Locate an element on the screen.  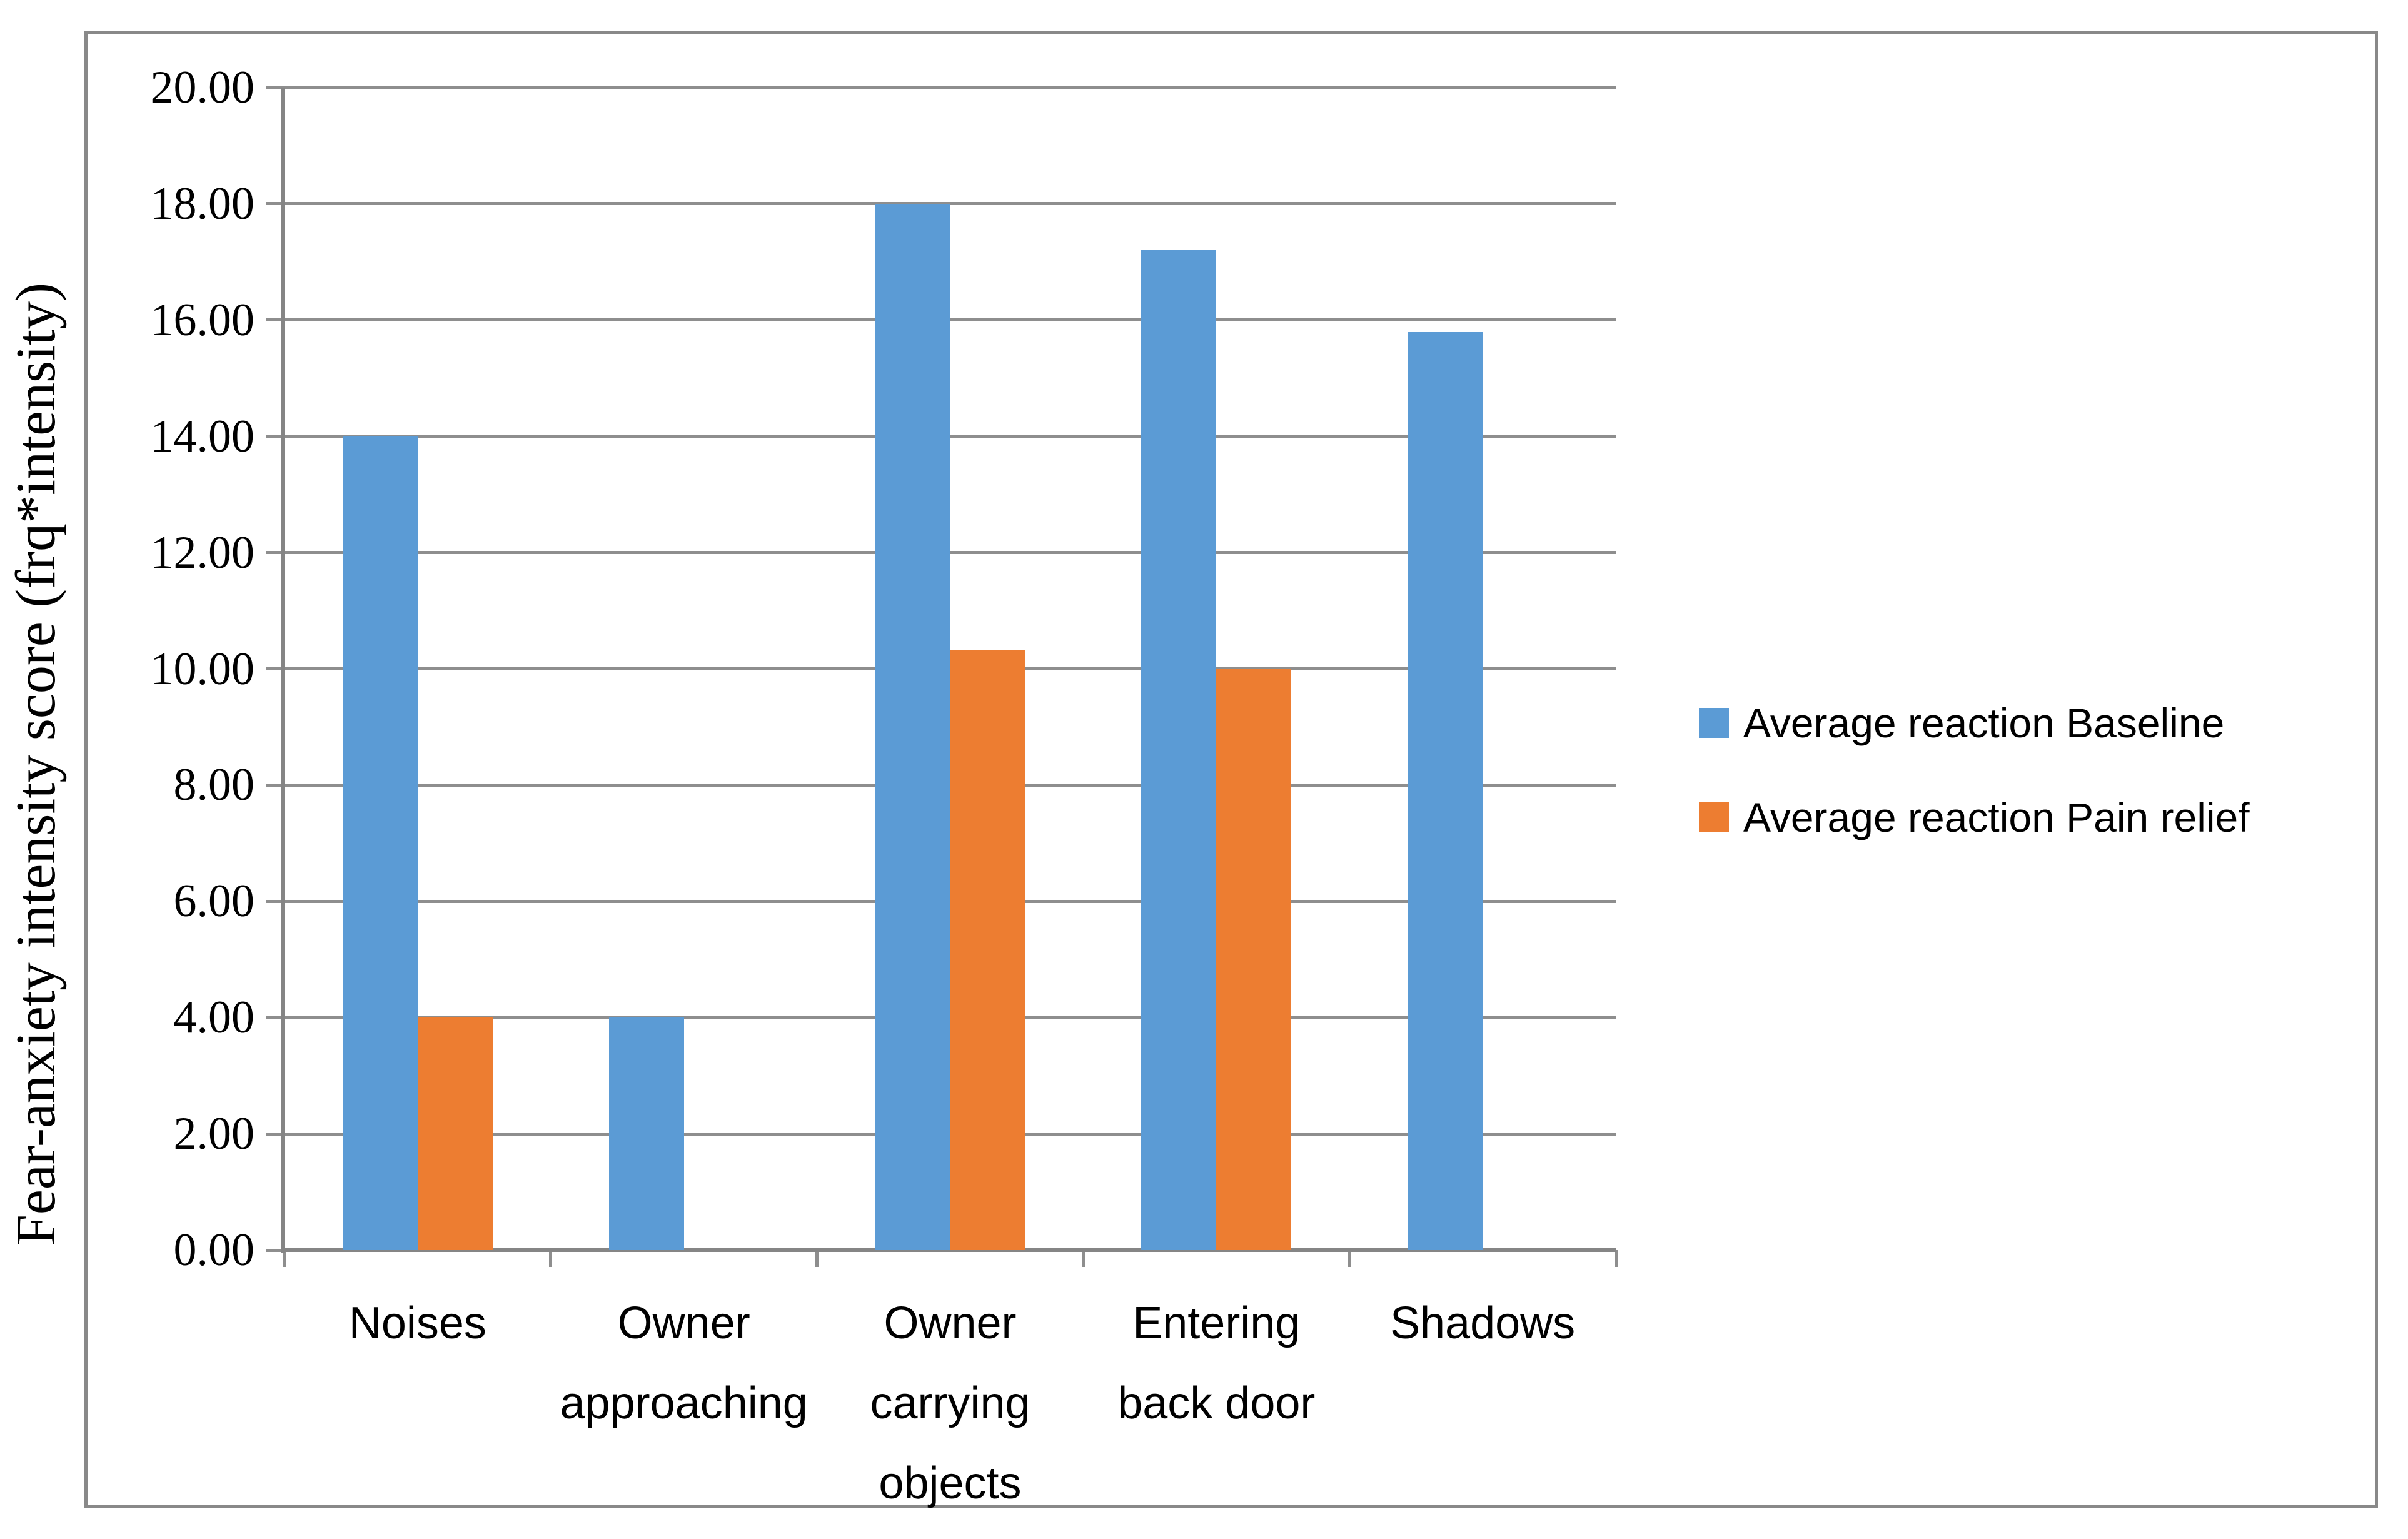
legend-entry-baseline: Average reaction Baseline is located at coordinates (1961, 723).